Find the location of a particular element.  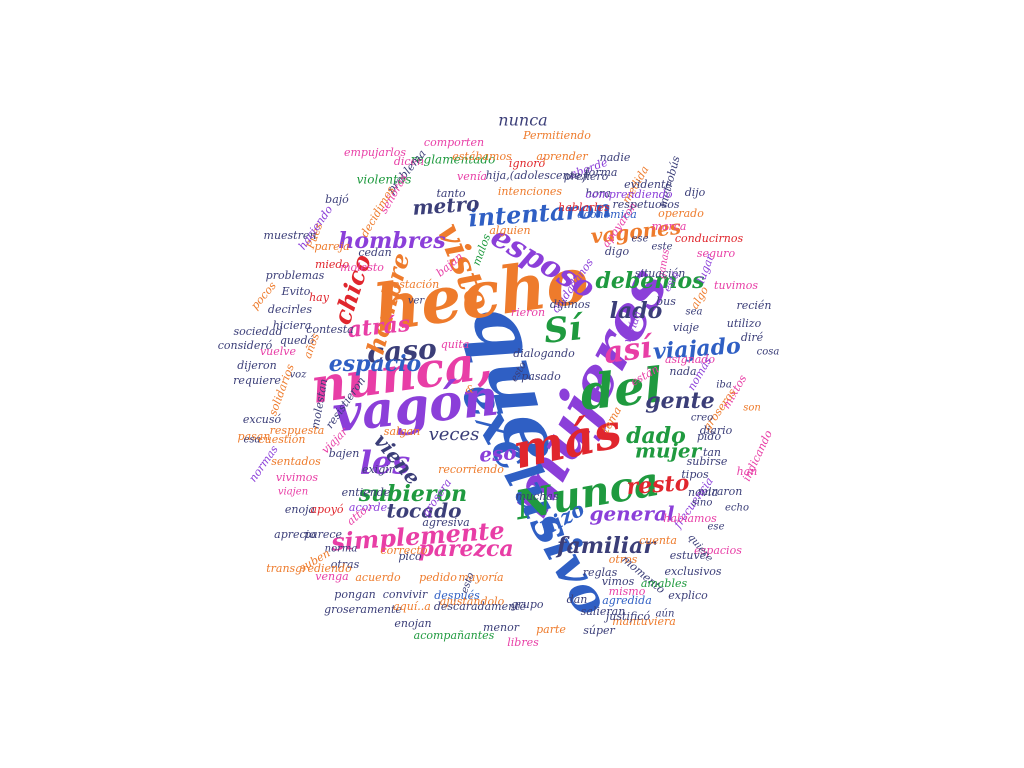

word-económica-70: económica is located at coordinates (607, 214).